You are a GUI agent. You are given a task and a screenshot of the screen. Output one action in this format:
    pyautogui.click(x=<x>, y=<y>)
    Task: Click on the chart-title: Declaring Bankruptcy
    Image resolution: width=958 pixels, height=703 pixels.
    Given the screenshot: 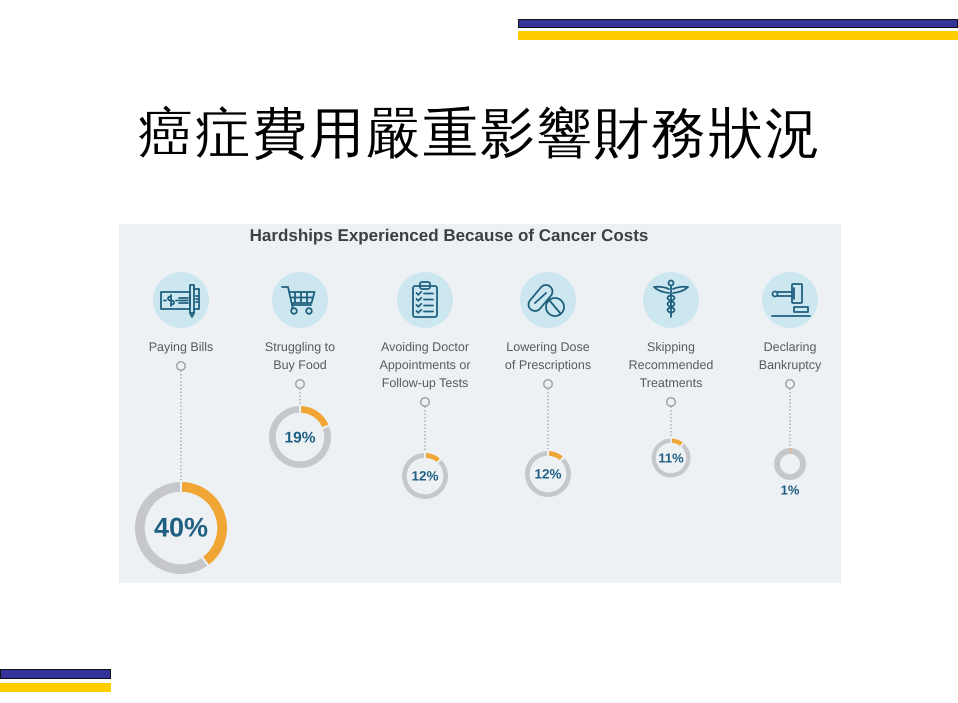 What is the action you would take?
    pyautogui.click(x=790, y=356)
    